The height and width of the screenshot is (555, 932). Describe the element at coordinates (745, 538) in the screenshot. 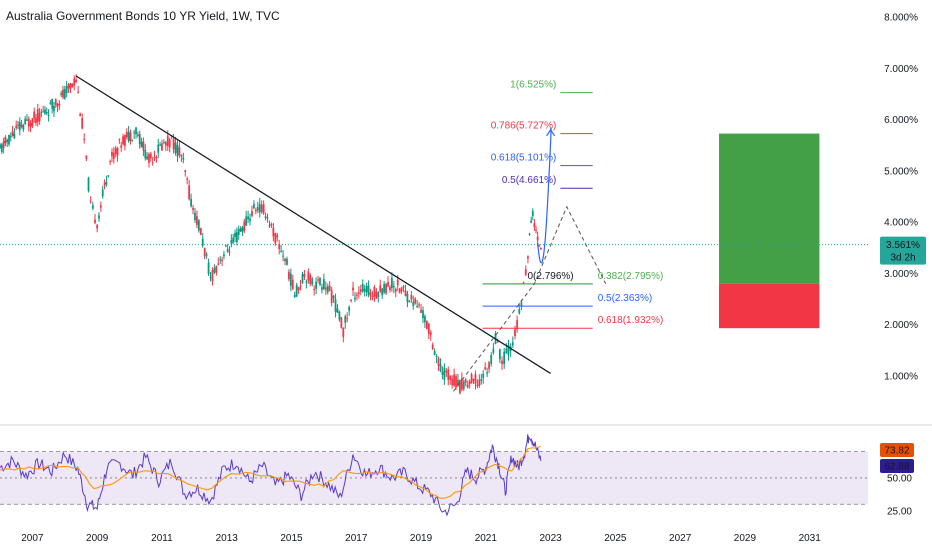

I see `x-tick-label: 2029` at that location.